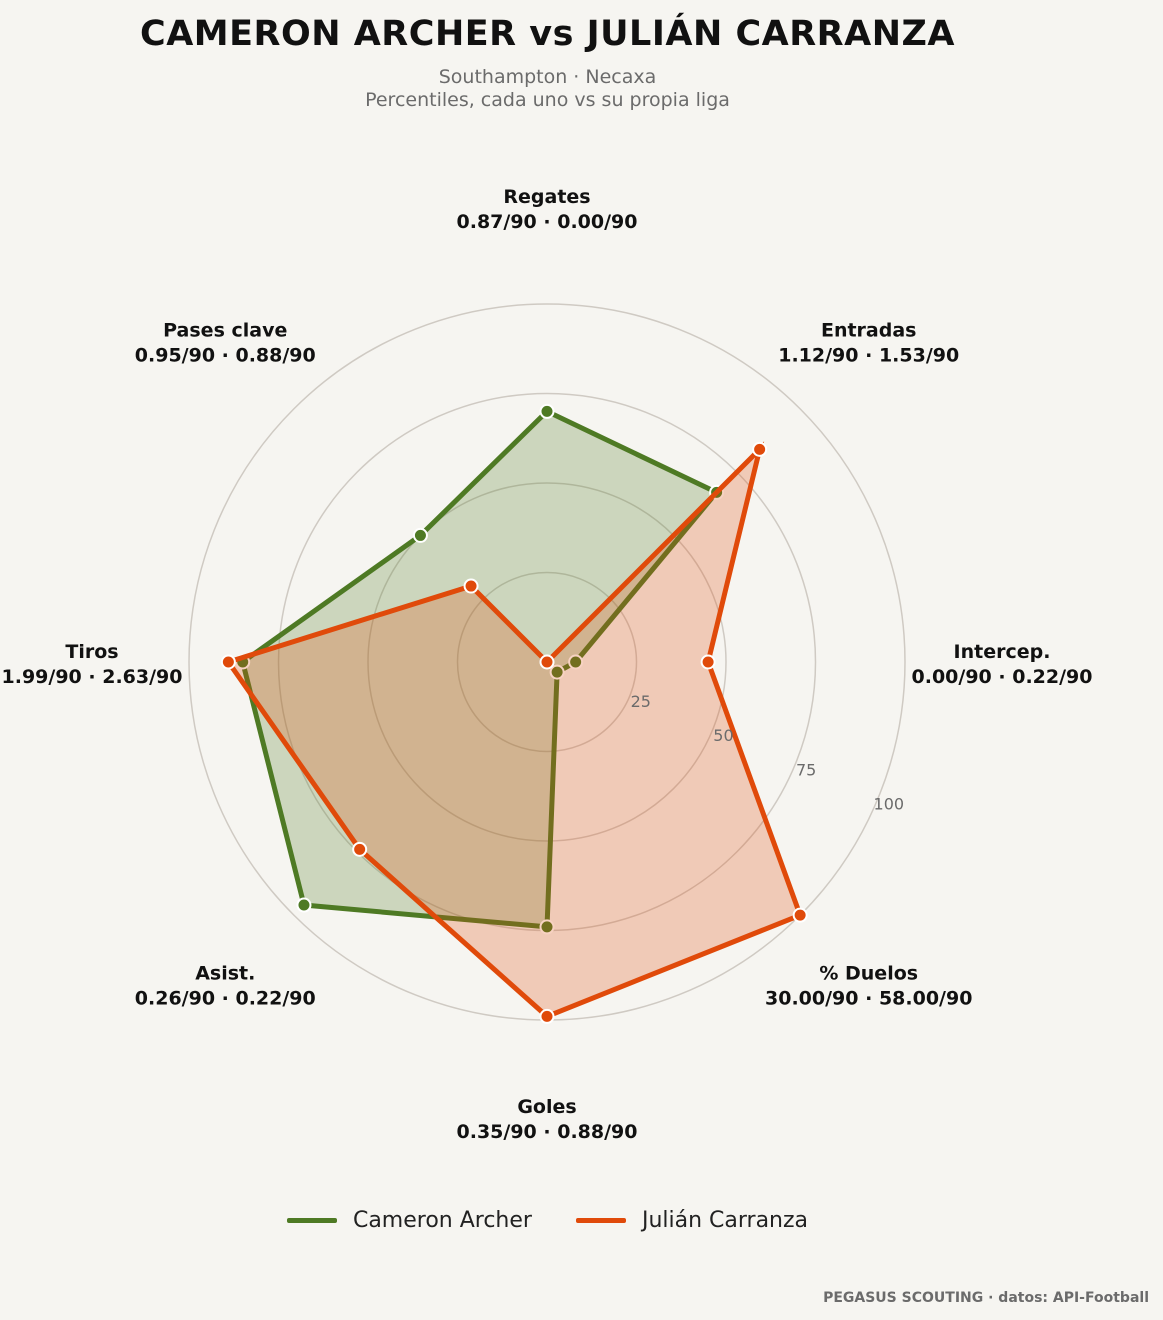 The width and height of the screenshot is (1163, 1320). Describe the element at coordinates (725, 1220) in the screenshot. I see `legend-label-carranza: Julián Carranza` at that location.